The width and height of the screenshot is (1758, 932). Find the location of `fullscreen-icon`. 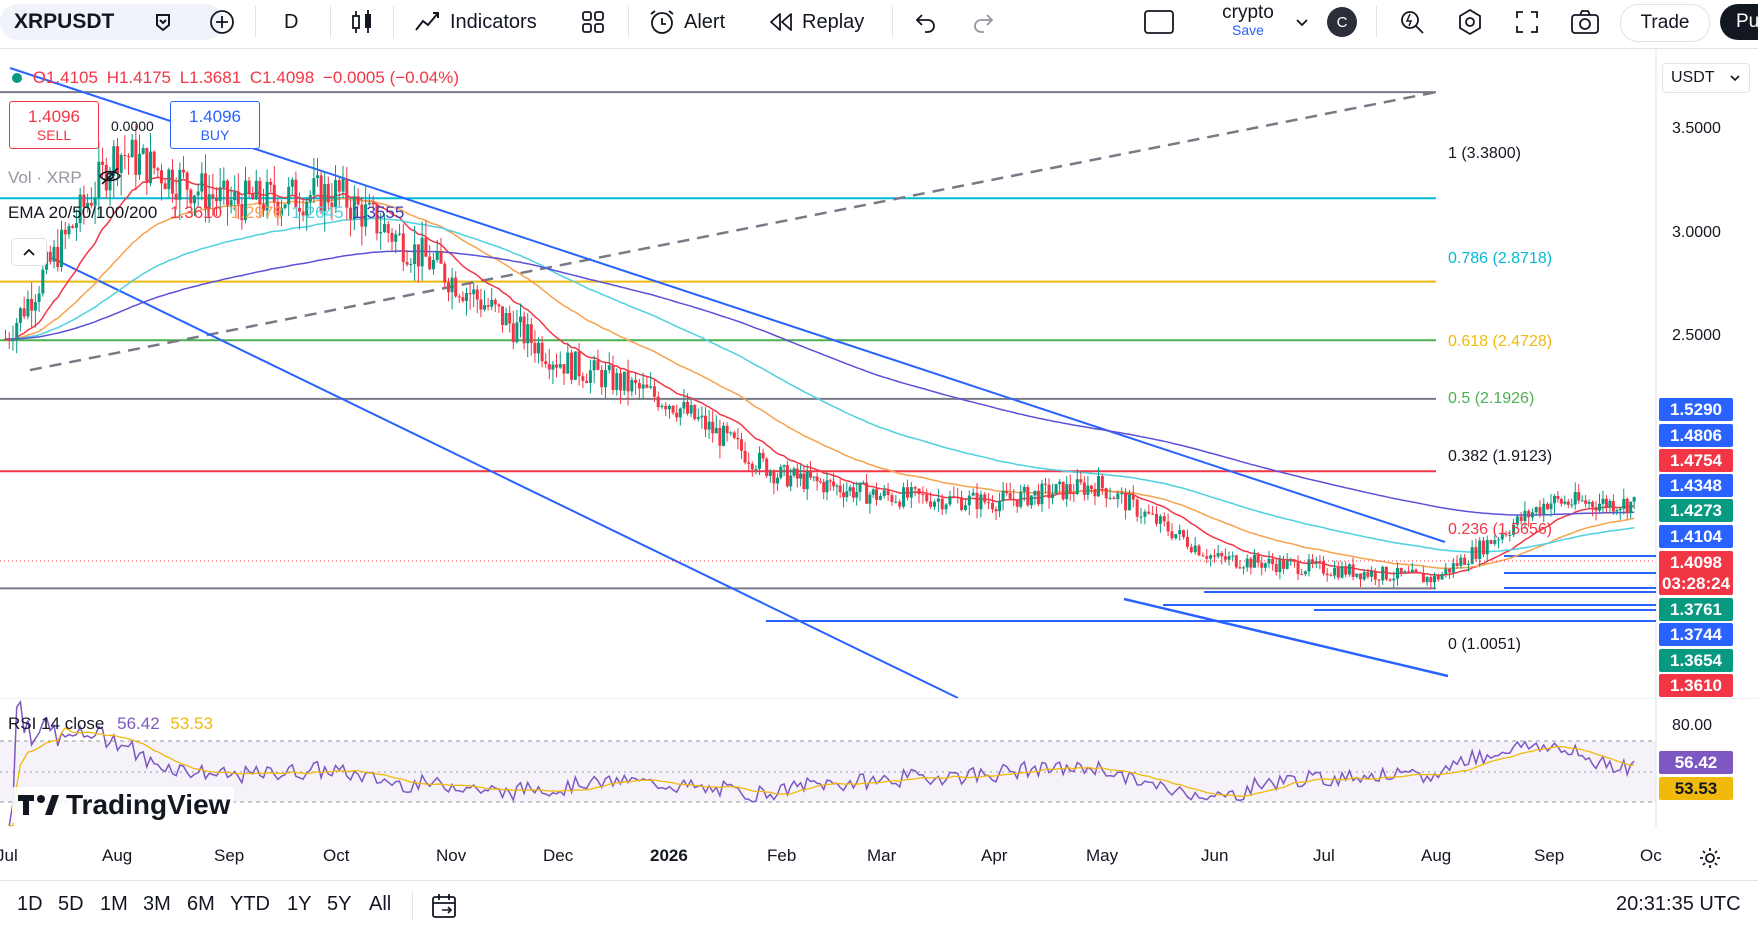

fullscreen-icon is located at coordinates (1527, 22).